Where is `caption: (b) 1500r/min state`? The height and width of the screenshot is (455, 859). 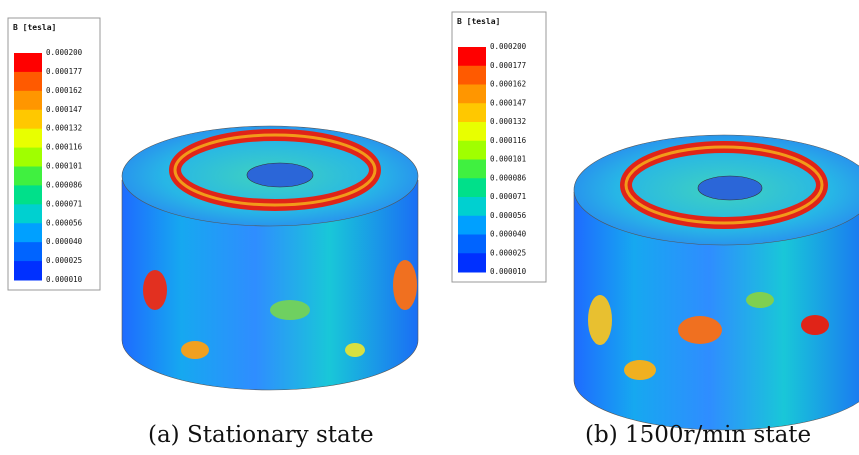 caption: (b) 1500r/min state is located at coordinates (698, 435).